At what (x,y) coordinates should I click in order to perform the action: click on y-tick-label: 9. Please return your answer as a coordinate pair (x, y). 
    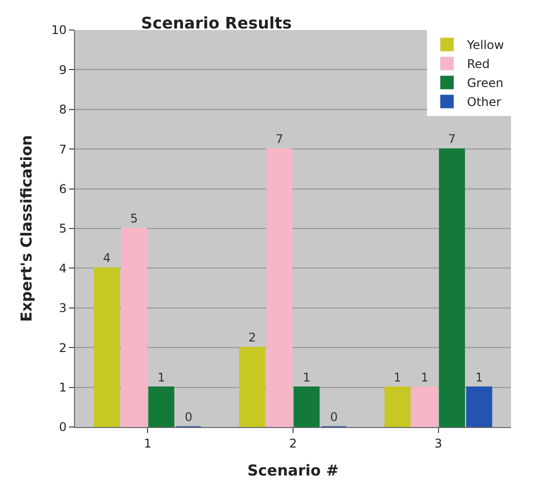
    Looking at the image, I should click on (62, 69).